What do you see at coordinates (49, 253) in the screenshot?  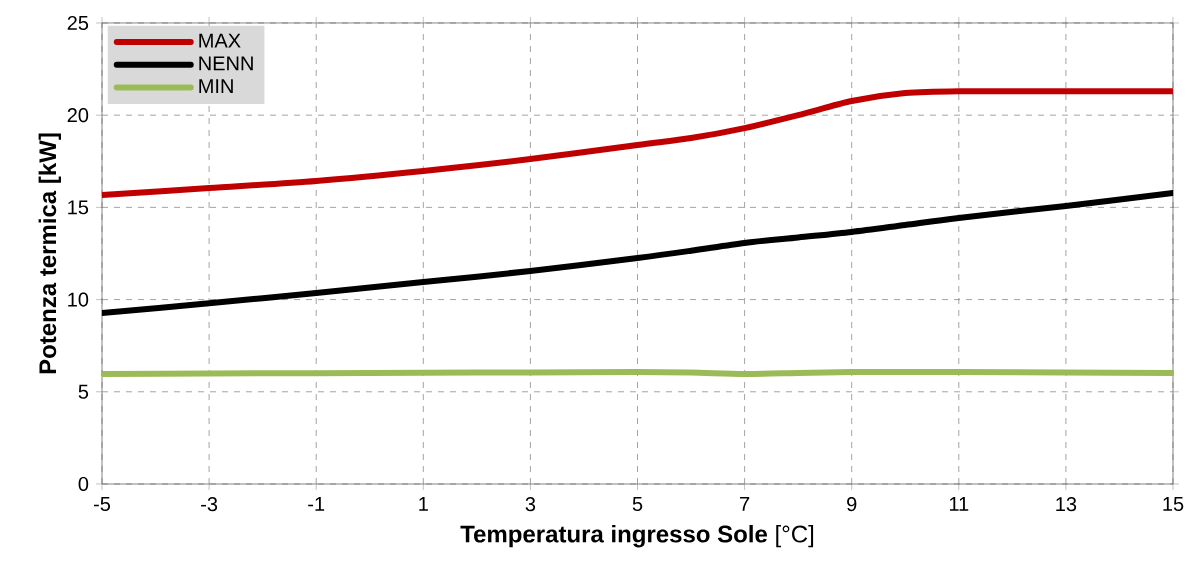 I see `y-axis-title: Potenza termica [kW]` at bounding box center [49, 253].